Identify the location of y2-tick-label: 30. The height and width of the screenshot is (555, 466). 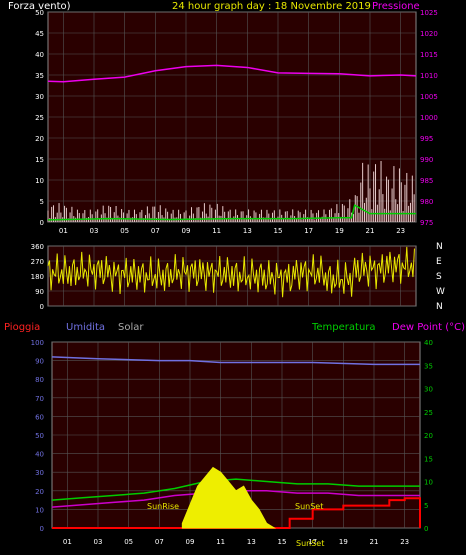
(428, 390).